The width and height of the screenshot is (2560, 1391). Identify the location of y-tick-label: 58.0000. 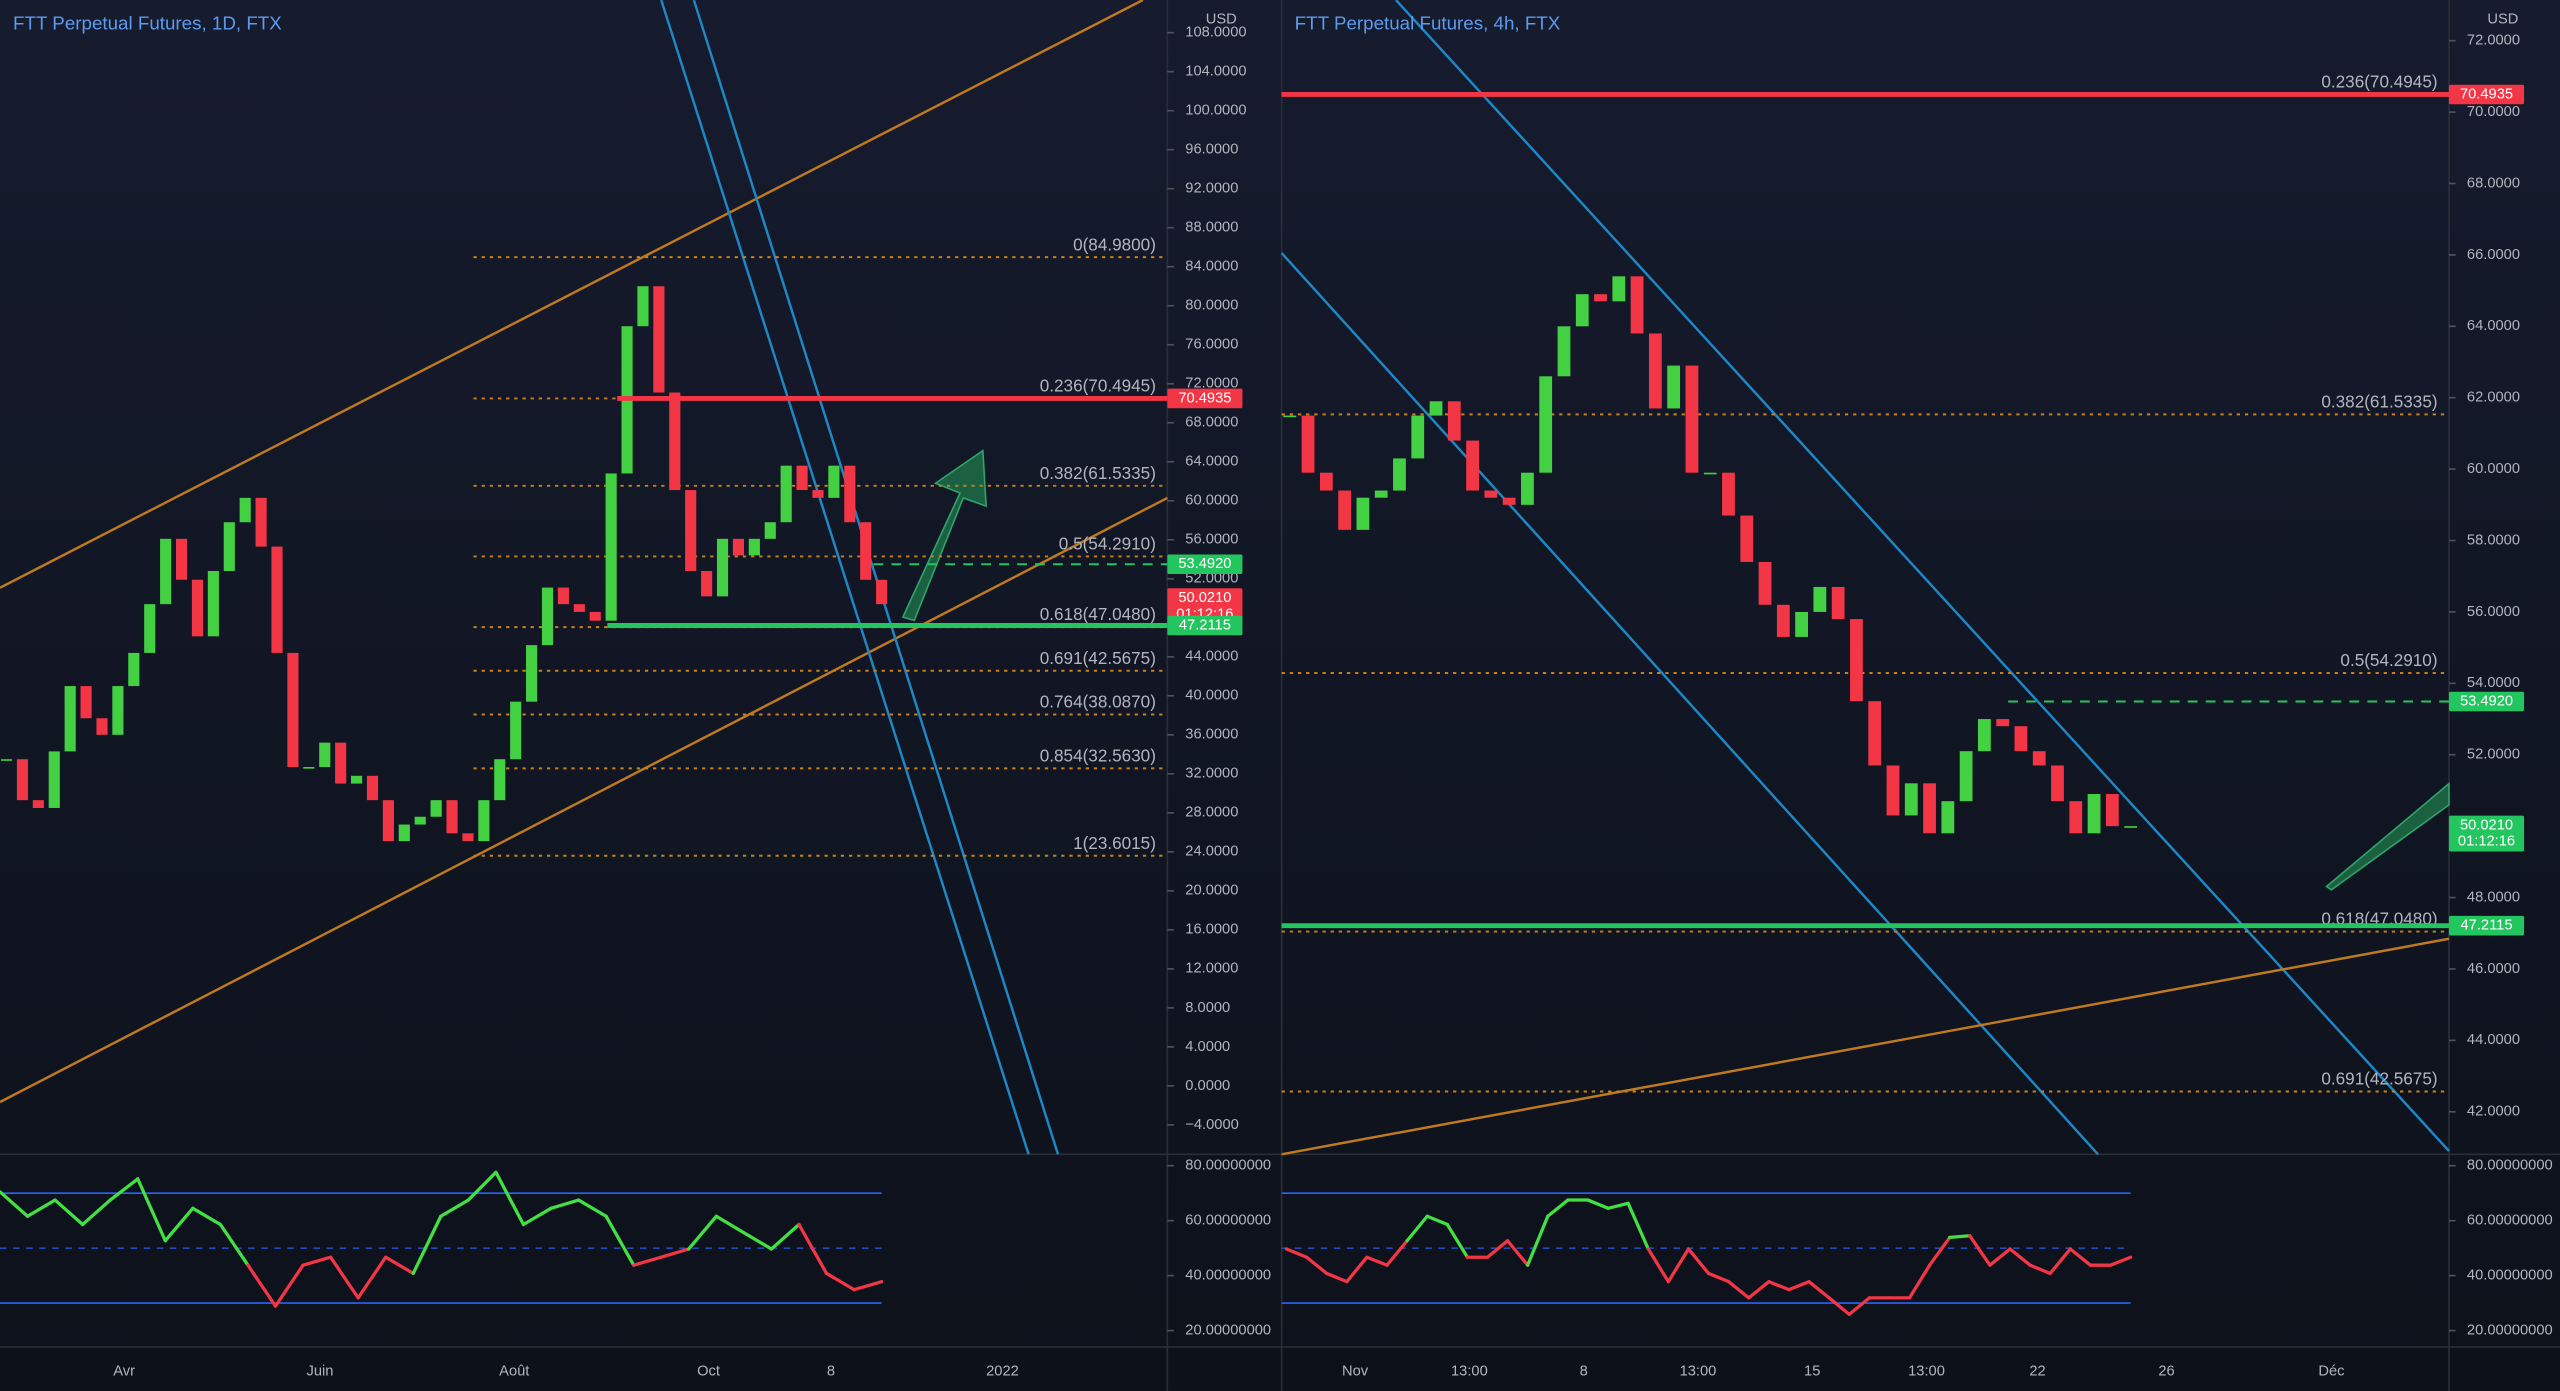
(2493, 540).